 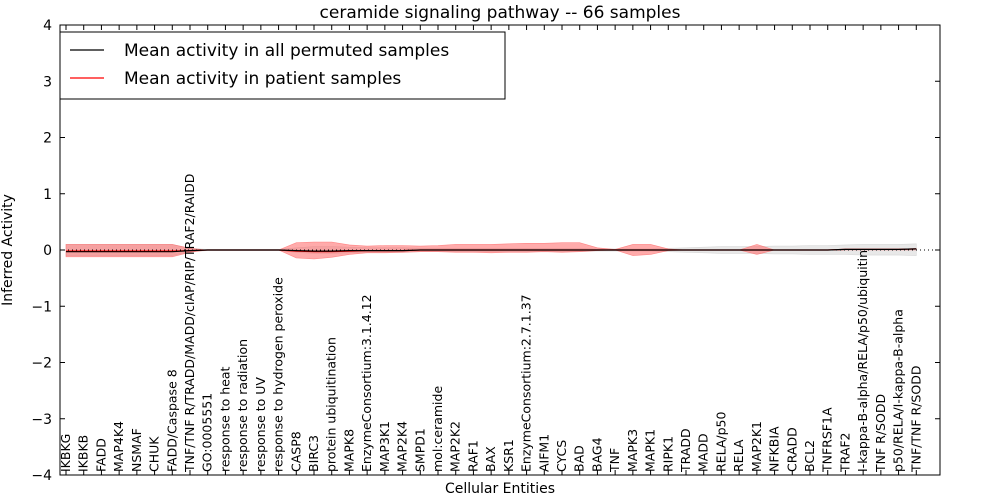 What do you see at coordinates (100, 455) in the screenshot?
I see `x-tick-label: FADD` at bounding box center [100, 455].